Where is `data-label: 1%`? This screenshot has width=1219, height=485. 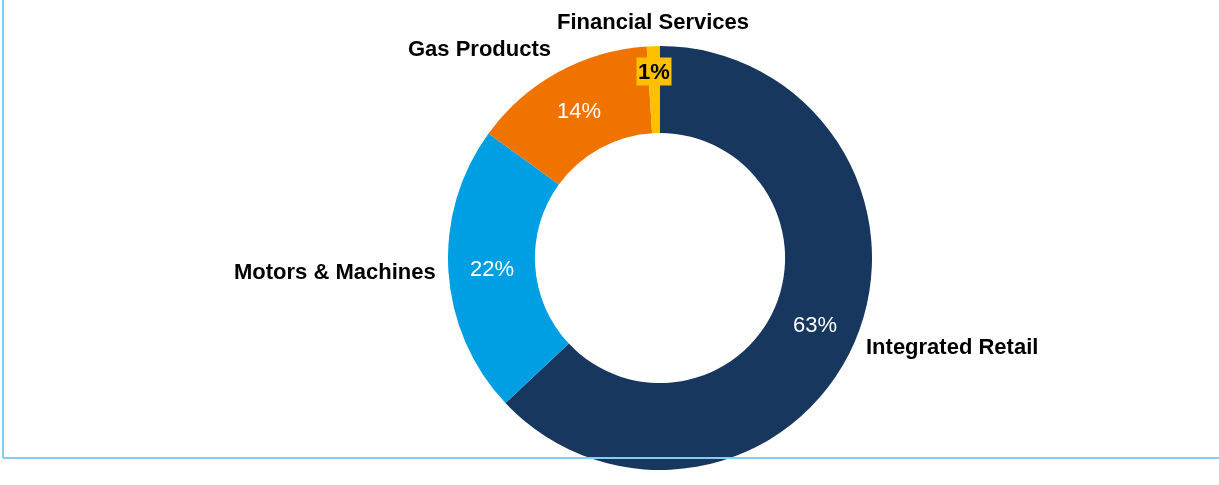
data-label: 1% is located at coordinates (654, 71).